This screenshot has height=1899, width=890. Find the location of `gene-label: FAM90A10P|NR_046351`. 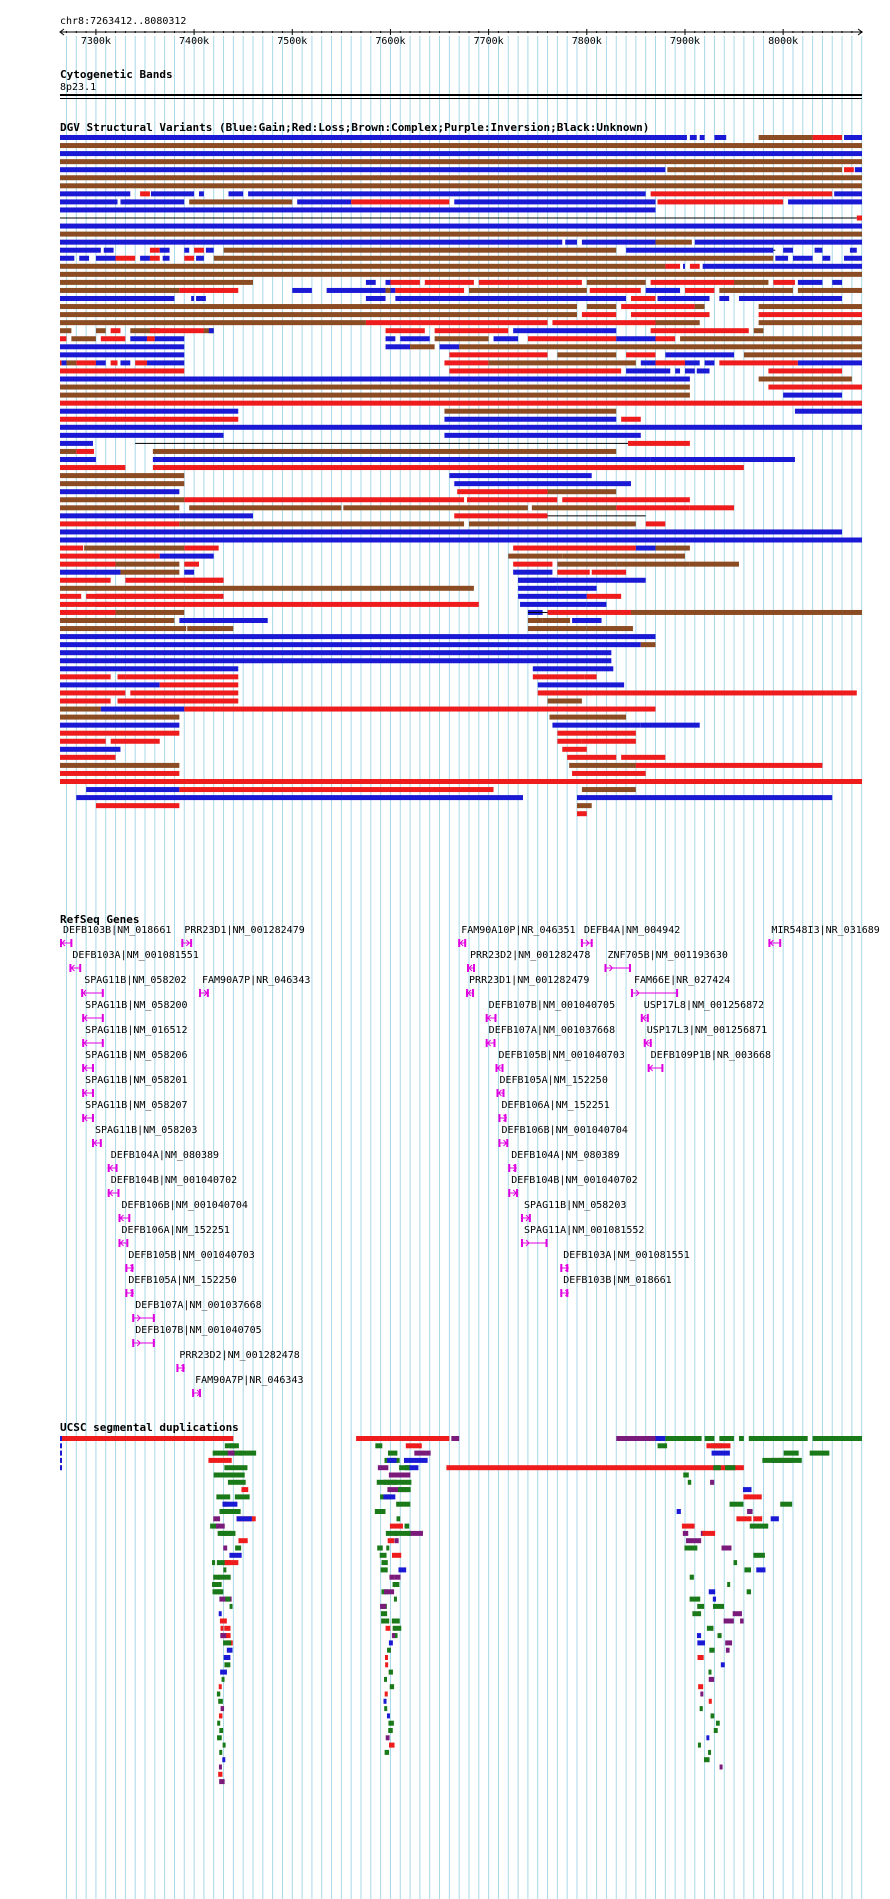

gene-label: FAM90A10P|NR_046351 is located at coordinates (518, 930).